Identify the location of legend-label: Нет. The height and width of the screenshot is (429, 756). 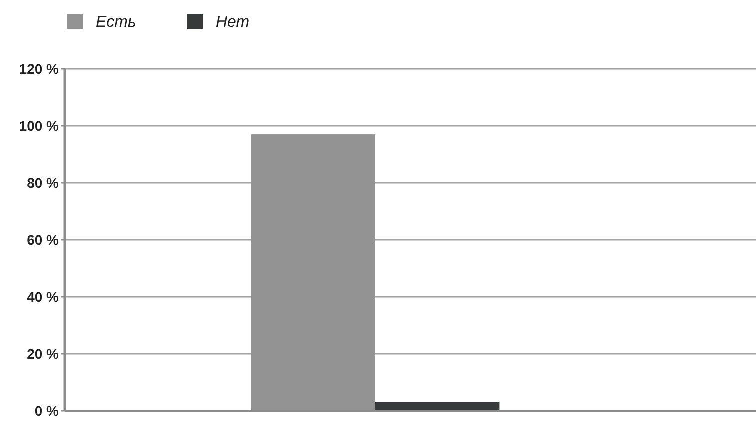
(233, 23).